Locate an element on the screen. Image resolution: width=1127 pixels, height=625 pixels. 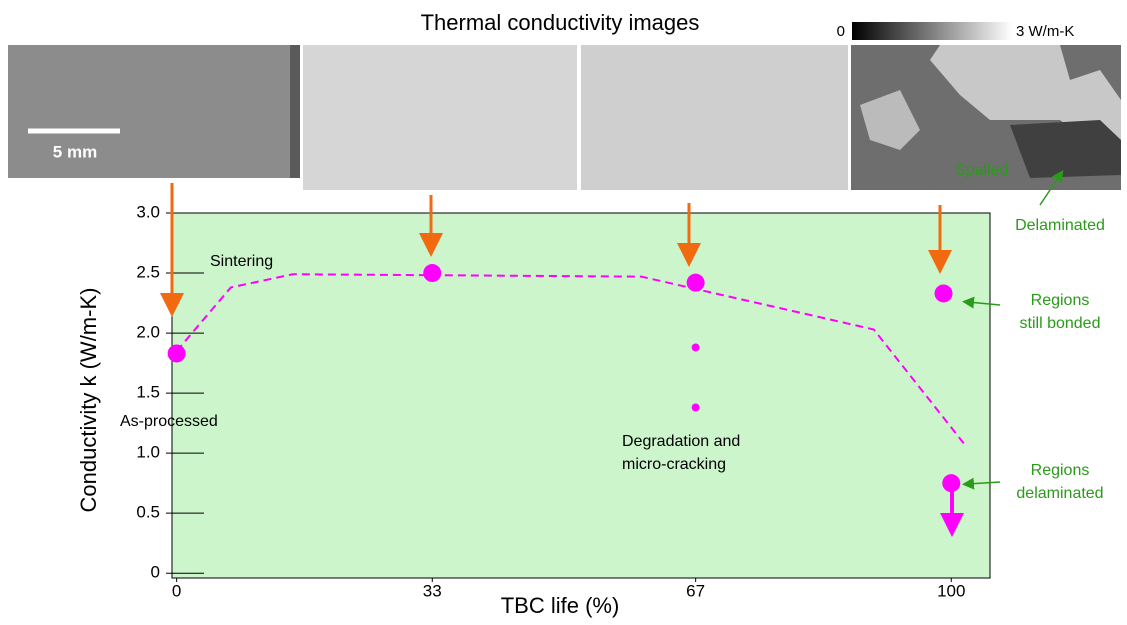
annotation: Degradation and is located at coordinates (681, 441).